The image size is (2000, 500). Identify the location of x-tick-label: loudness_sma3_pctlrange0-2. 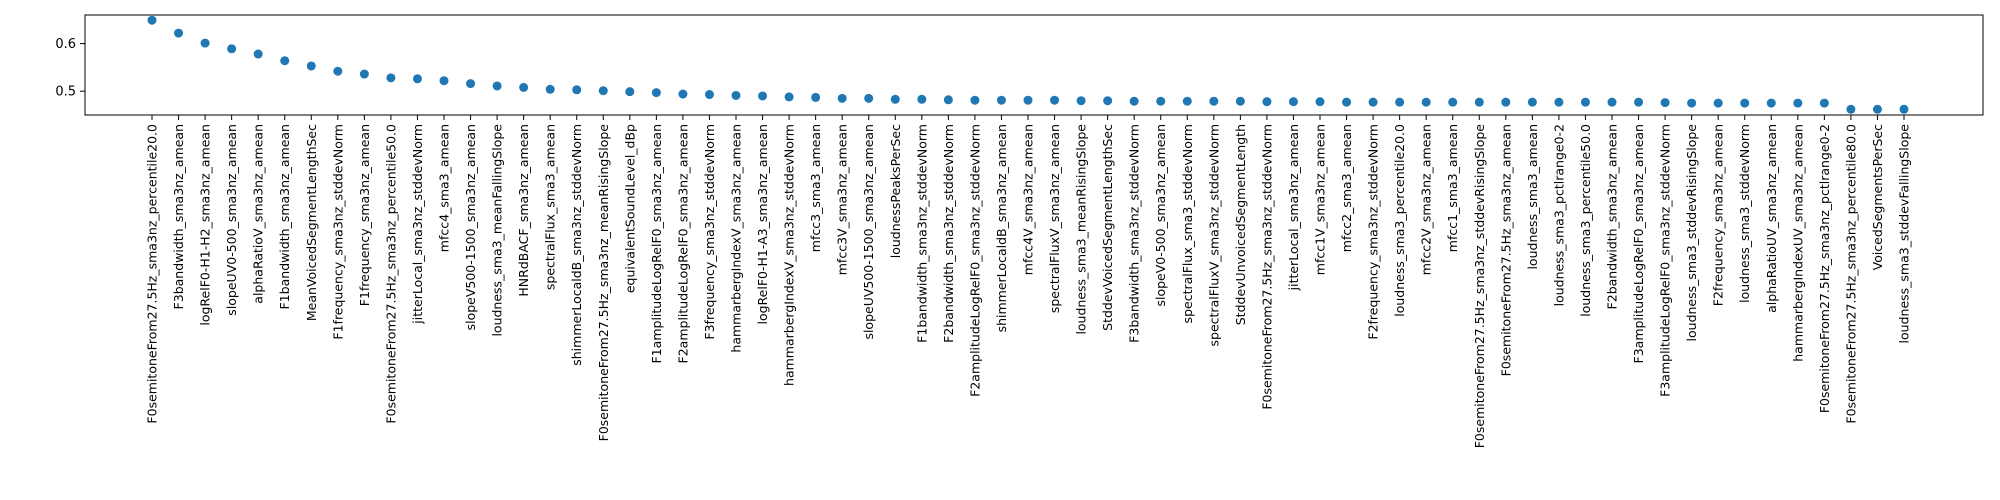
(1558, 215).